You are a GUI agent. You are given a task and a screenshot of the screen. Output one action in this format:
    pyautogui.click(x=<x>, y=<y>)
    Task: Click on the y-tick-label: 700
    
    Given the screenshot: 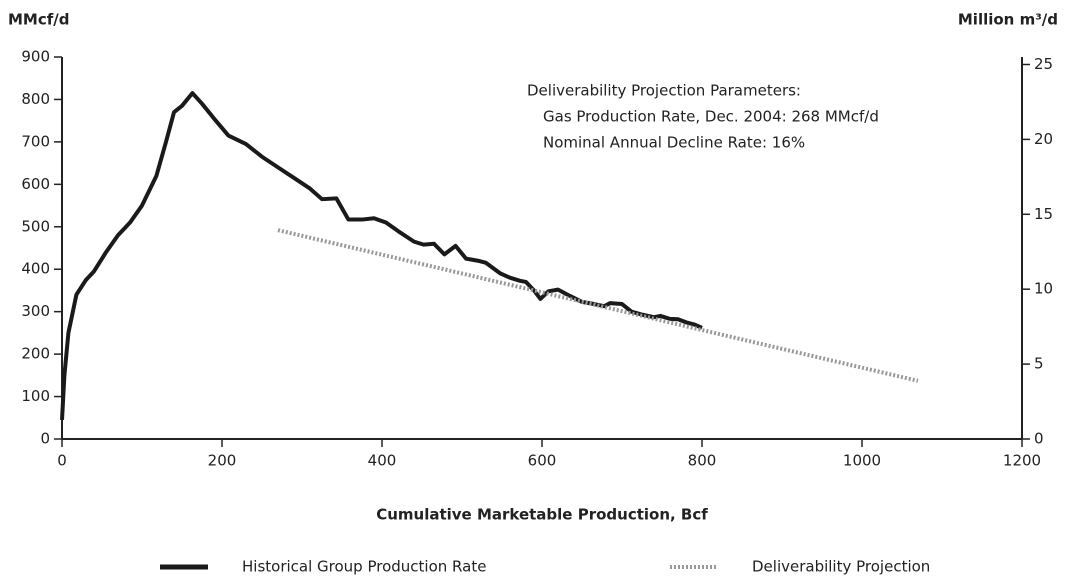 What is the action you would take?
    pyautogui.click(x=35, y=141)
    